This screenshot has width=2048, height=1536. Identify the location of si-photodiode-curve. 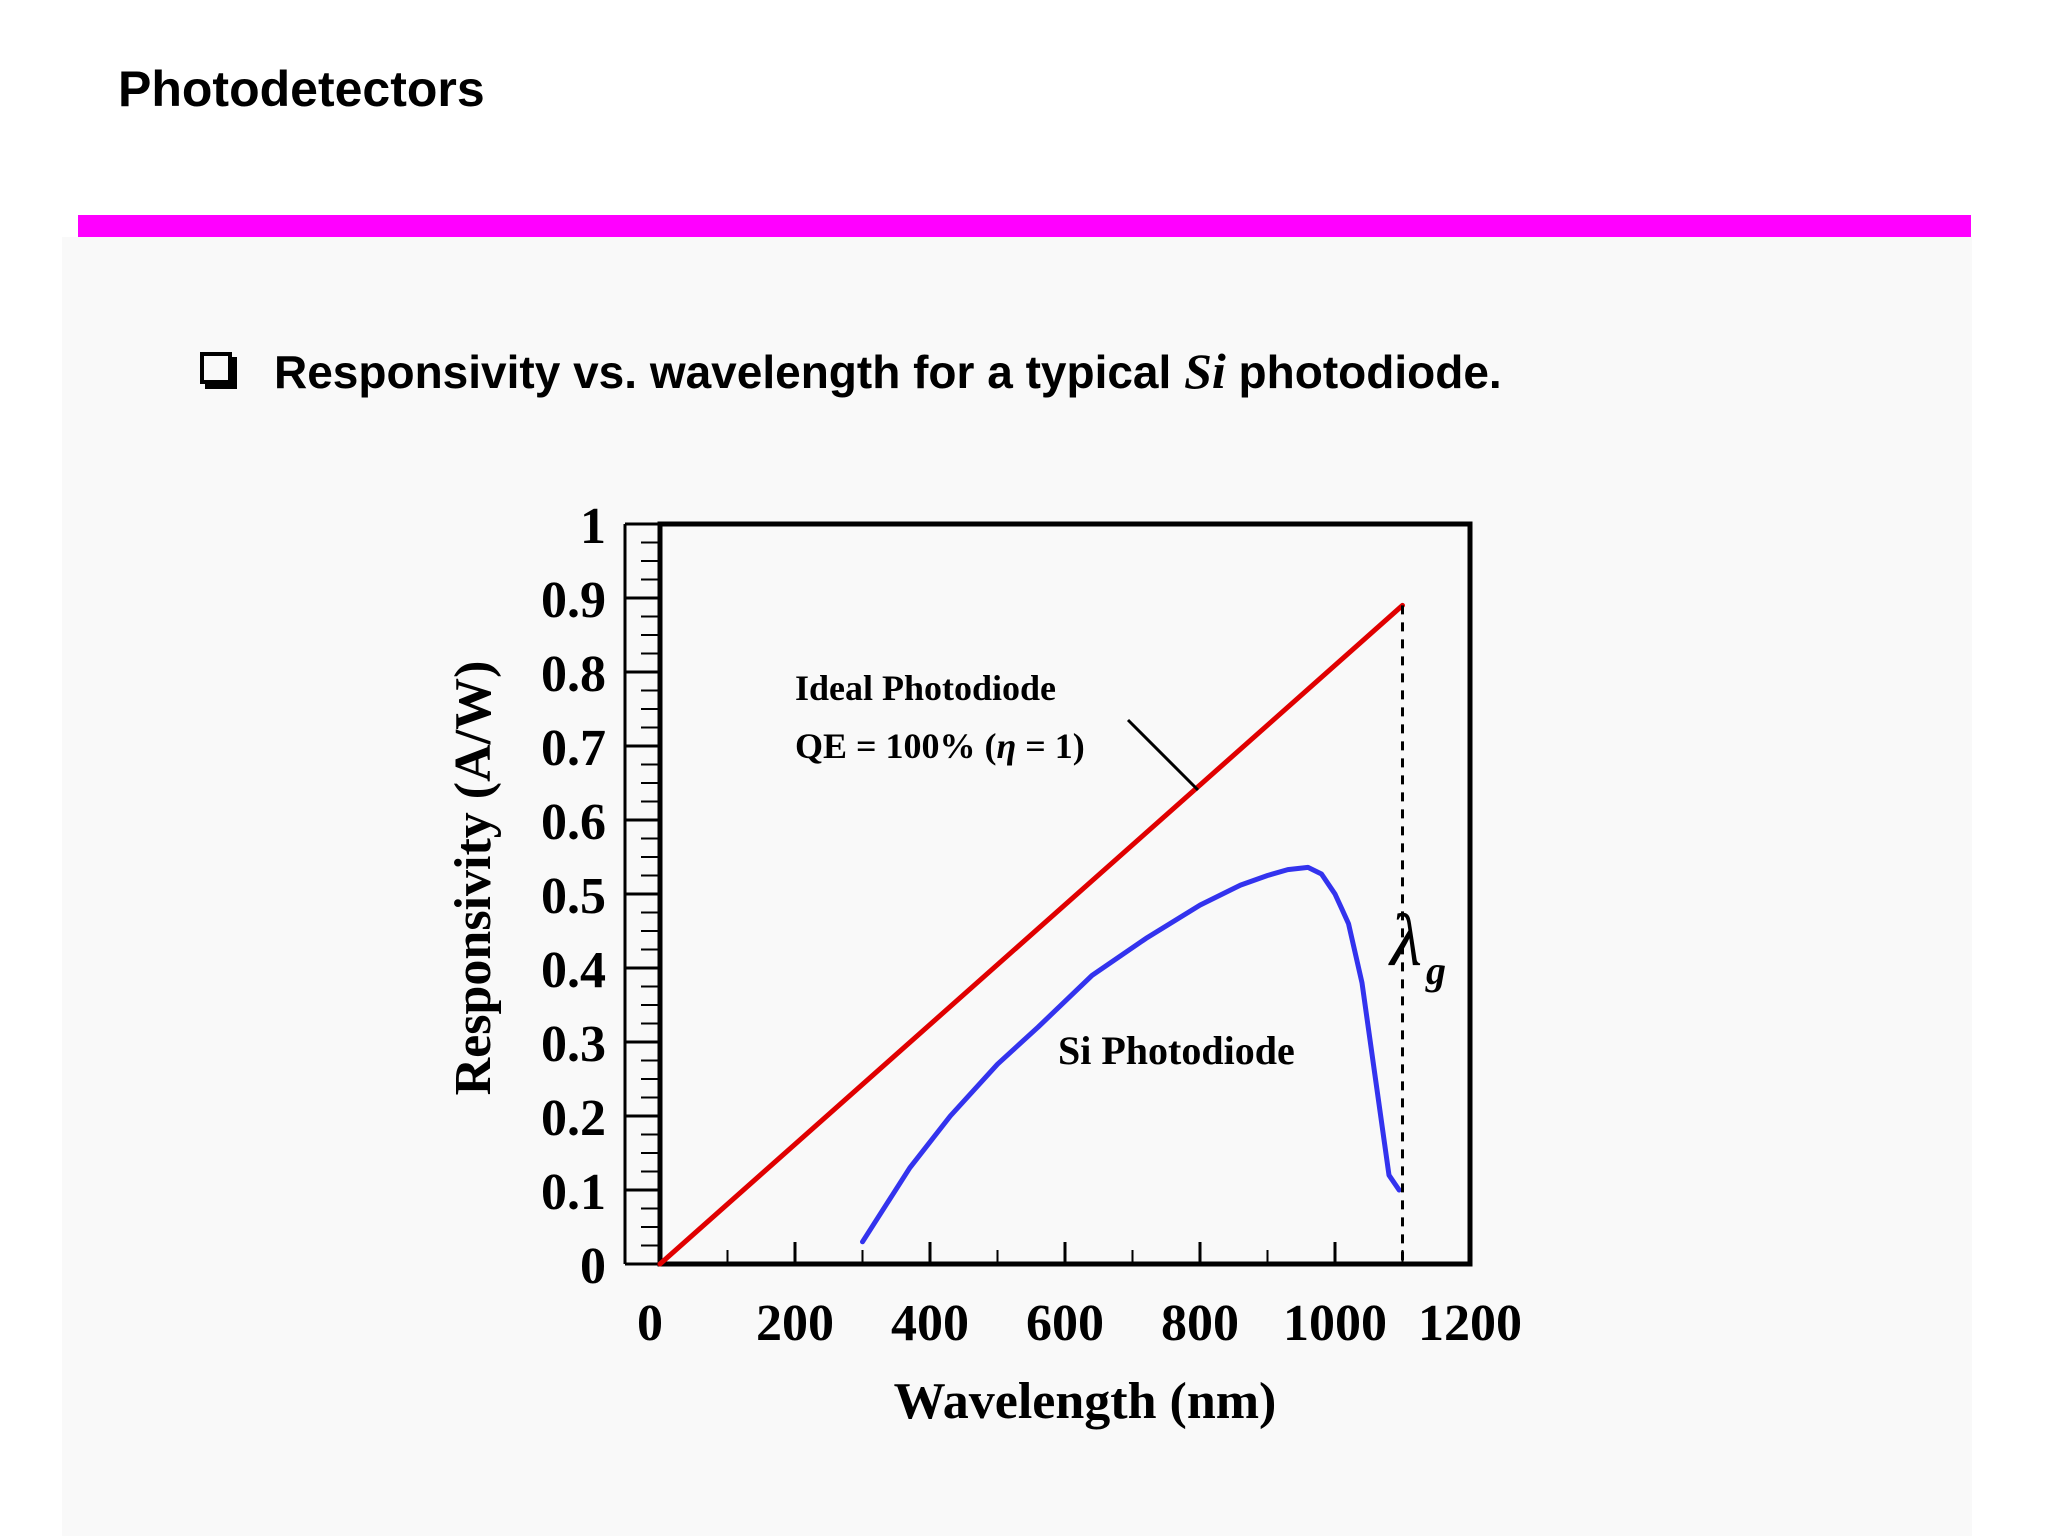
(1131, 1054).